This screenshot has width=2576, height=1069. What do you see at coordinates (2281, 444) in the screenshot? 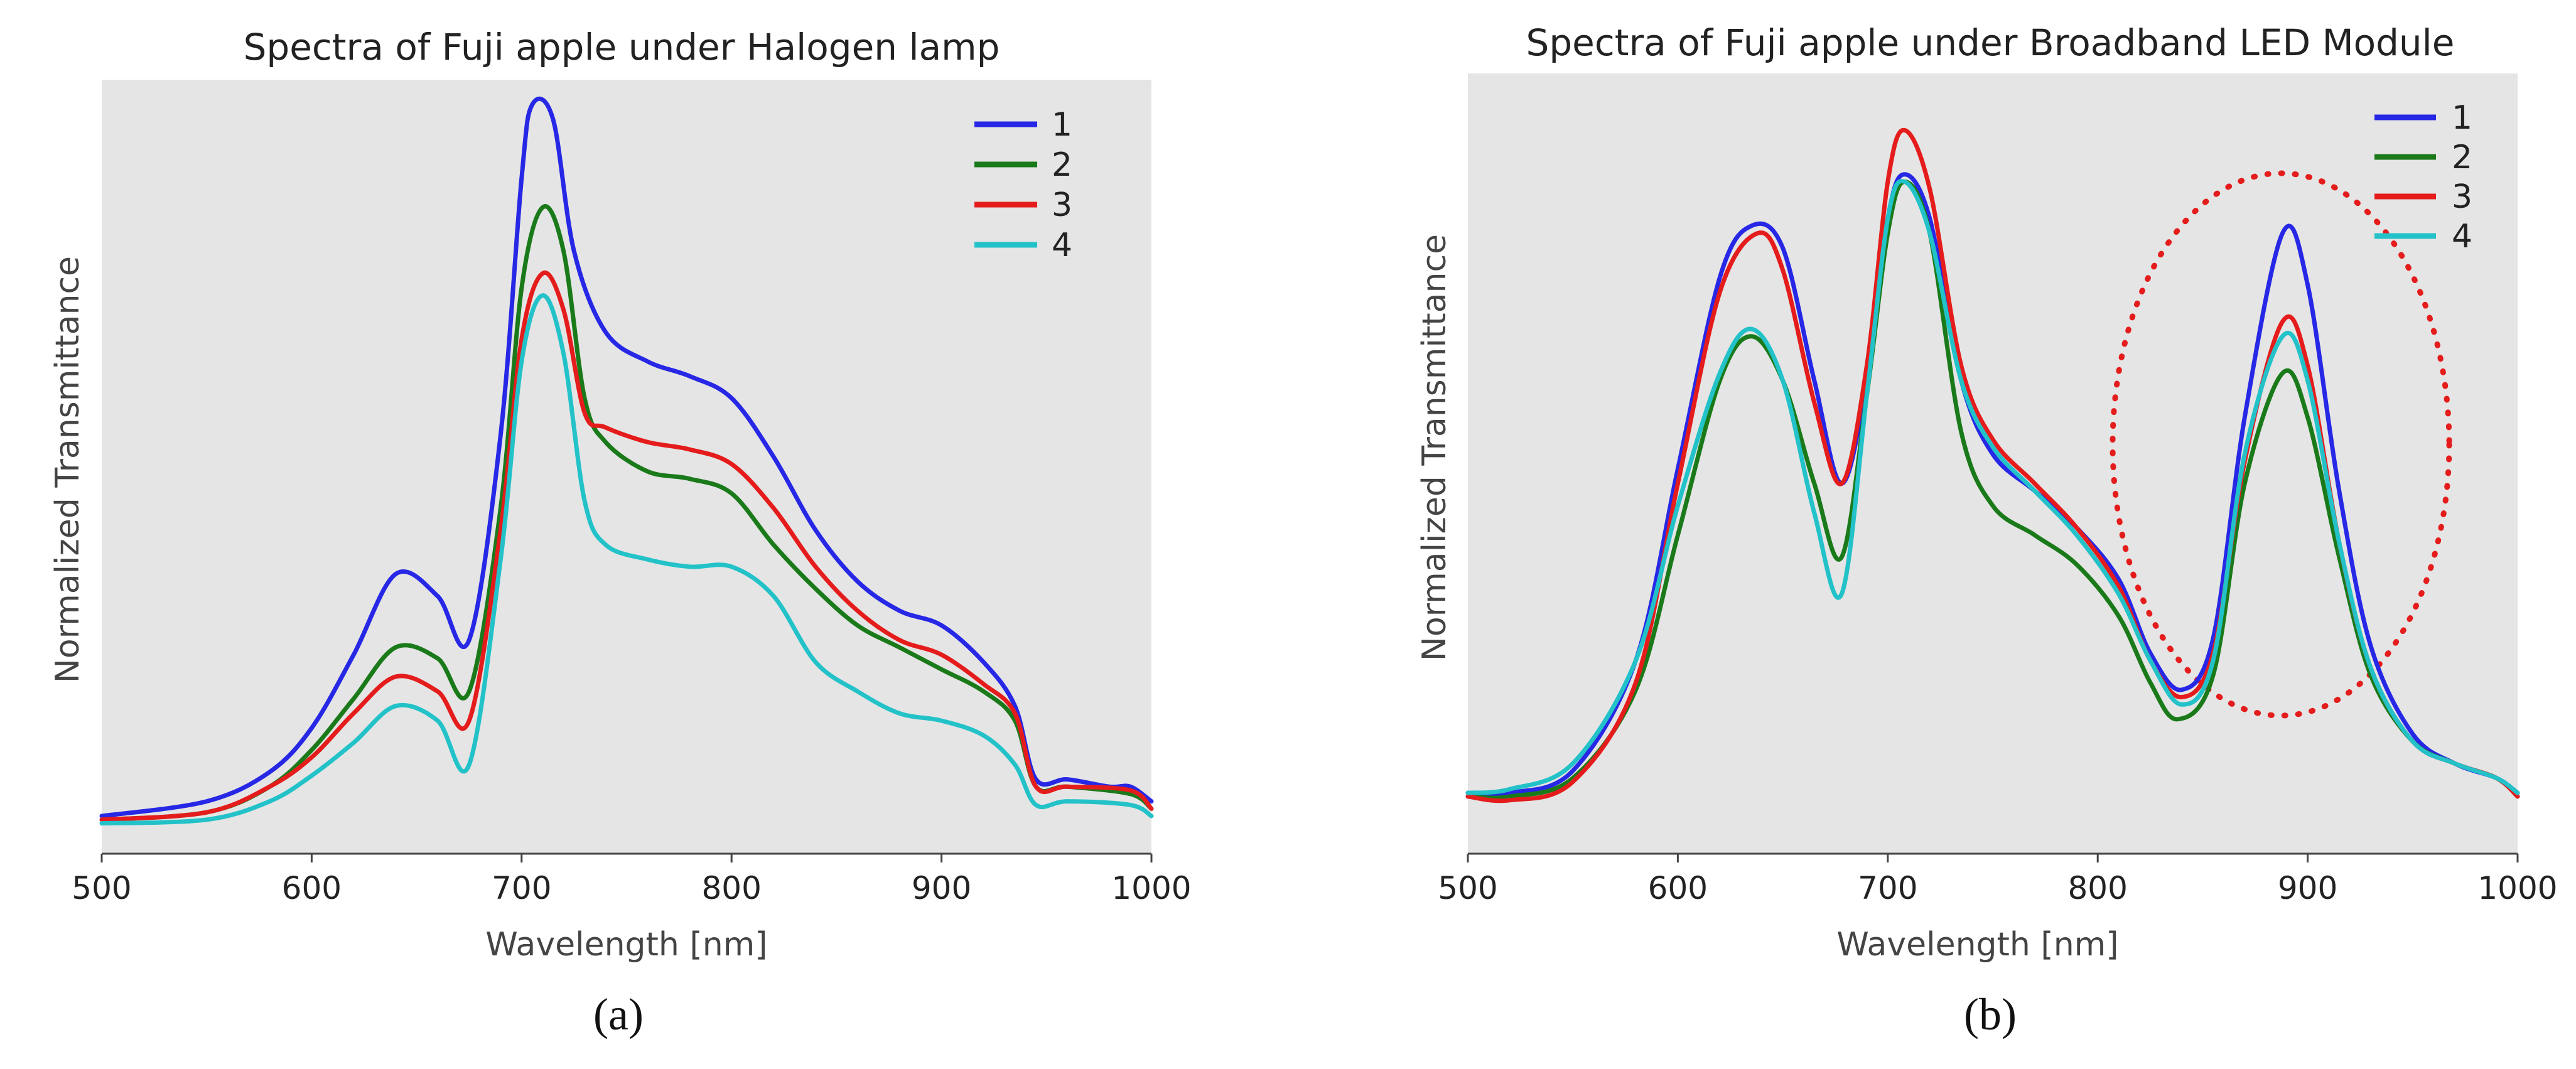
I see `highlight-ellipse` at bounding box center [2281, 444].